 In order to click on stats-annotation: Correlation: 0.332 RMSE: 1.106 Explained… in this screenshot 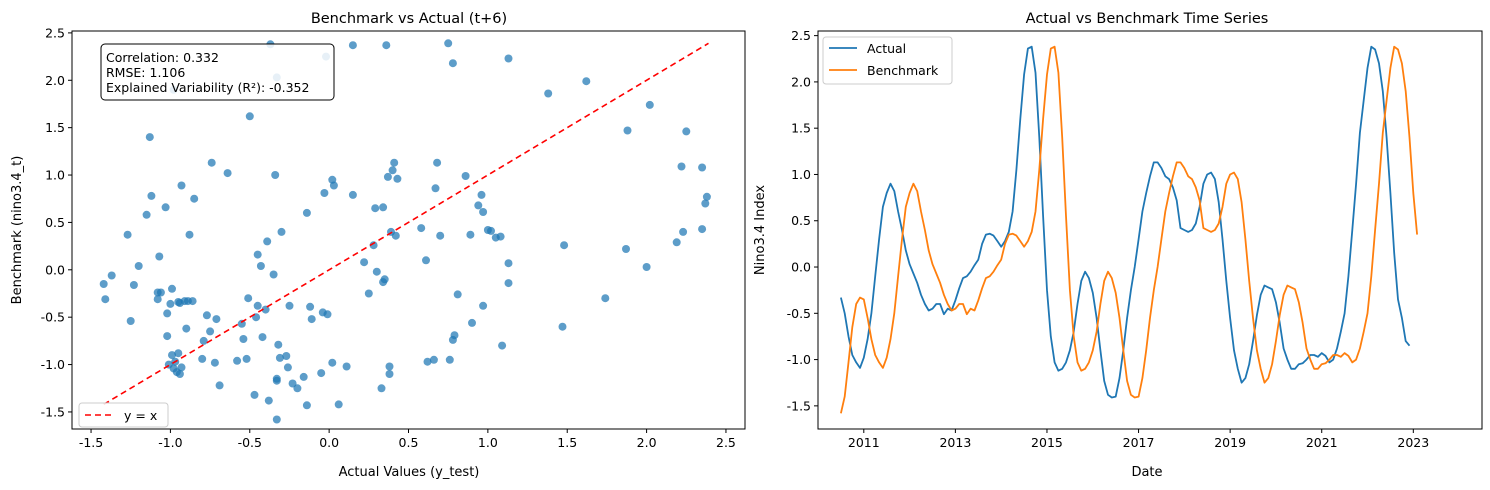, I will do `click(217, 72)`.